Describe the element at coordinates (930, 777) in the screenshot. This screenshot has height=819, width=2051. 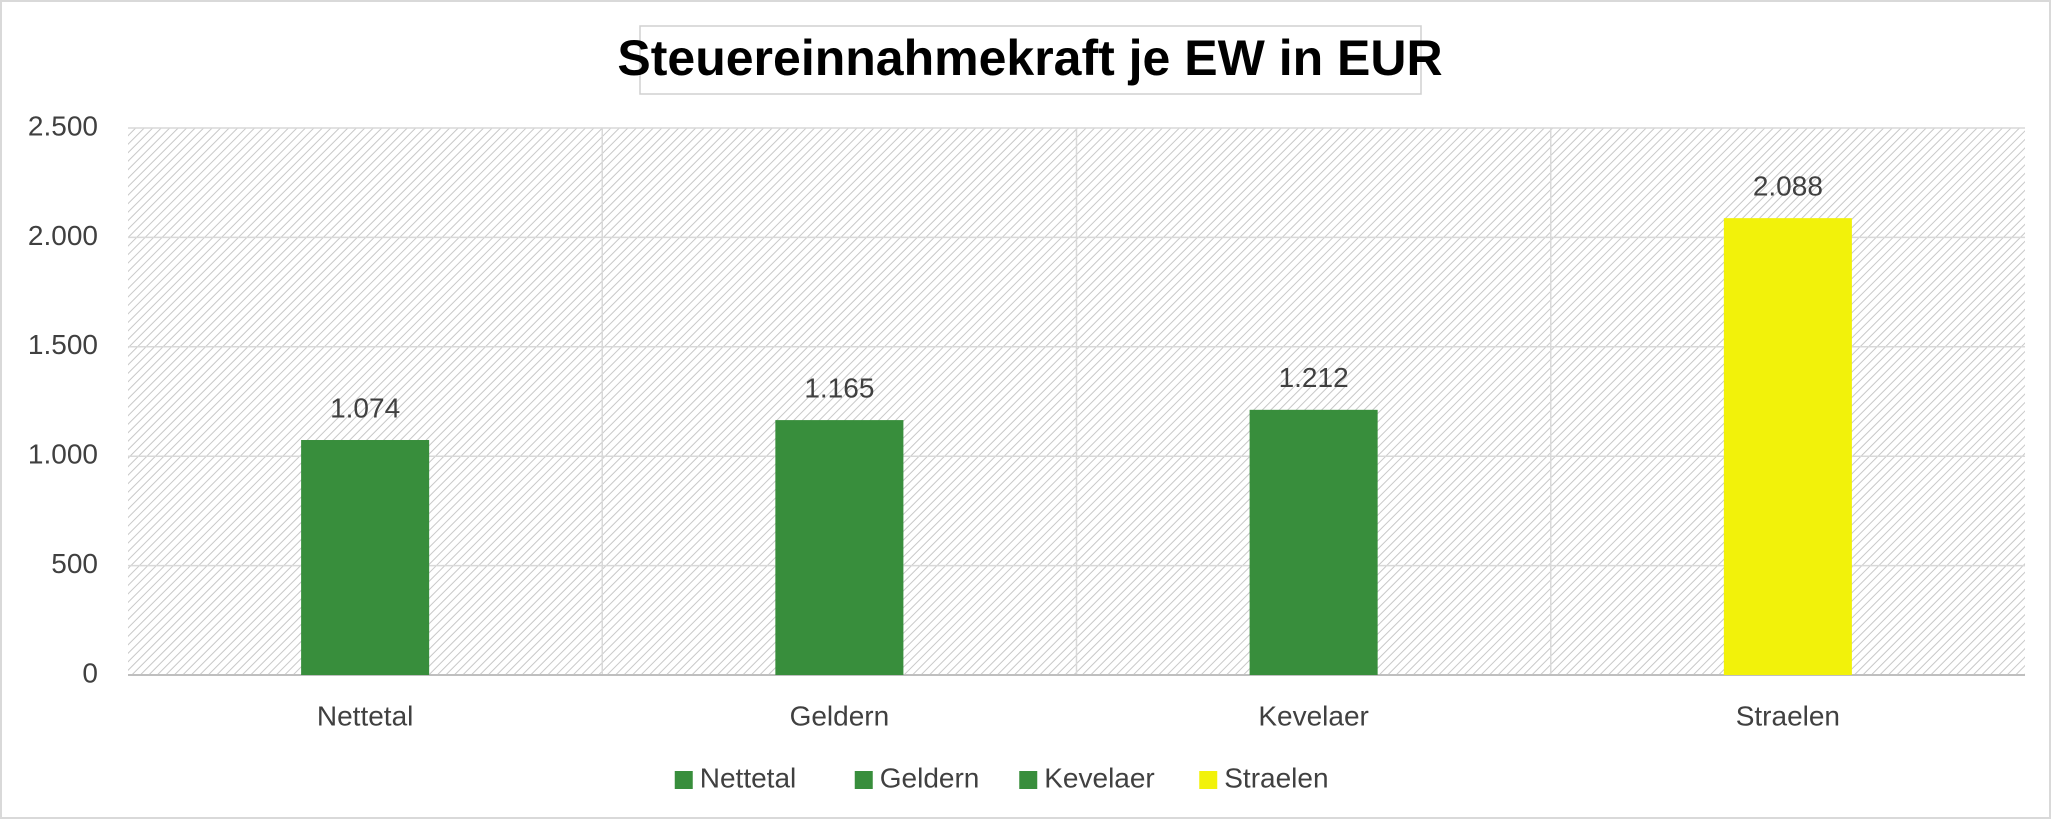
I see `legend-label: Geldern` at that location.